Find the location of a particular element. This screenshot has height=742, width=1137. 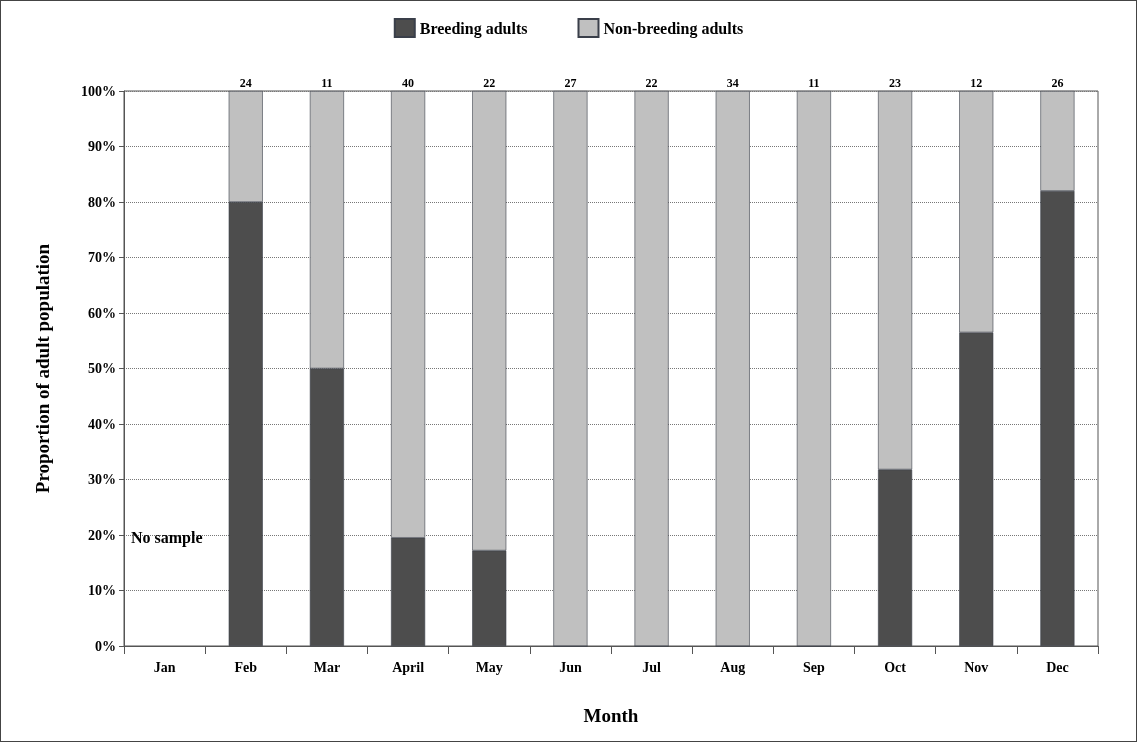

x-tick-label: Oct is located at coordinates (895, 667).